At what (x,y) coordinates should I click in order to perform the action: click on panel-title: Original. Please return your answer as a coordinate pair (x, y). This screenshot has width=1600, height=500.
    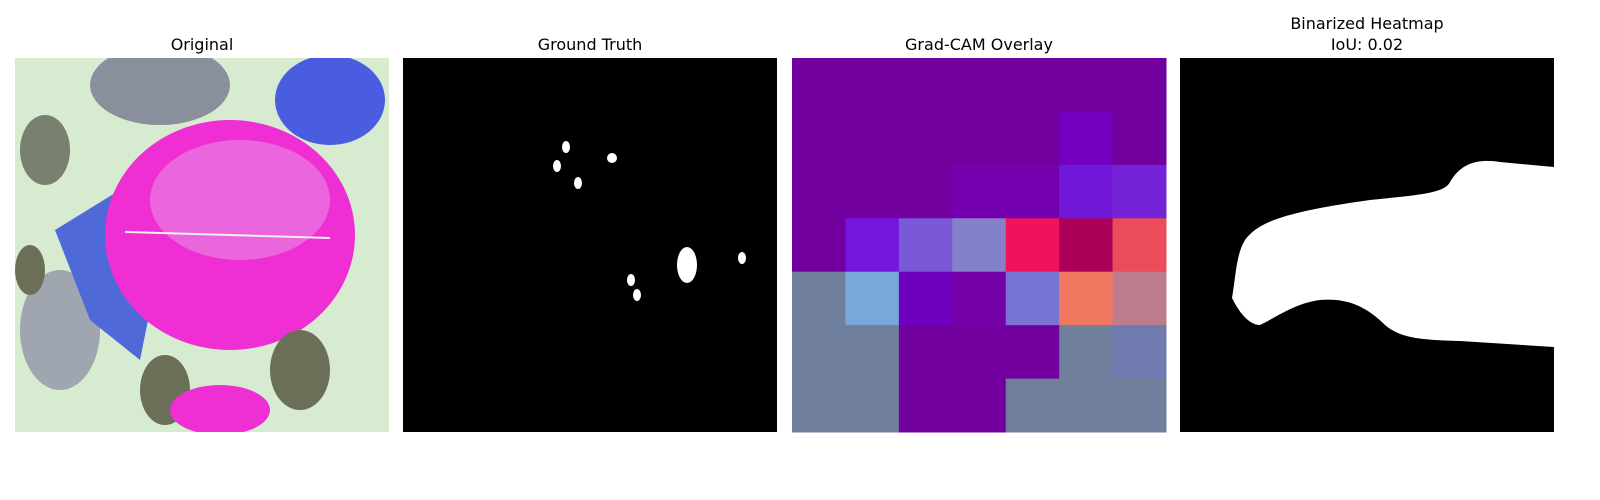
    Looking at the image, I should click on (202, 44).